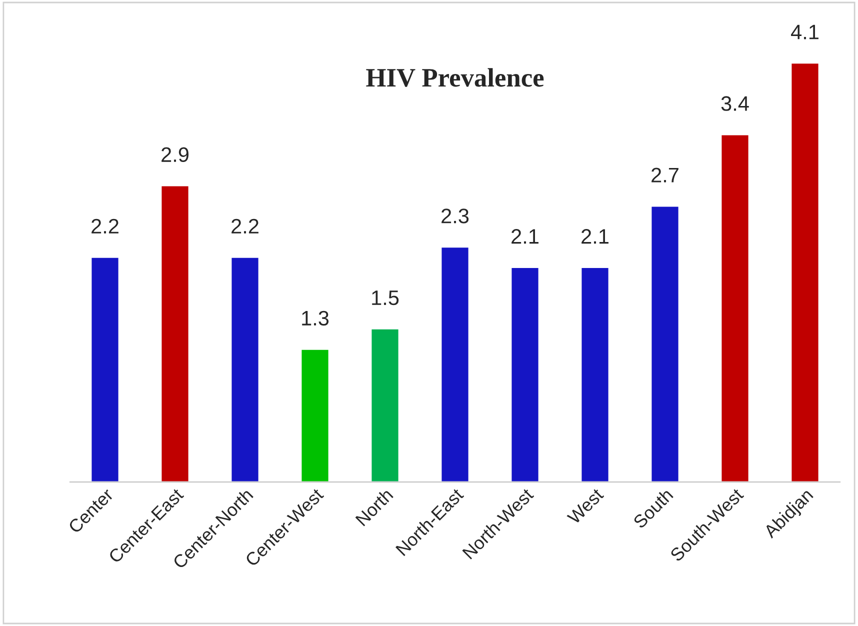 The height and width of the screenshot is (626, 858). Describe the element at coordinates (315, 318) in the screenshot. I see `data-label: 1.3` at that location.